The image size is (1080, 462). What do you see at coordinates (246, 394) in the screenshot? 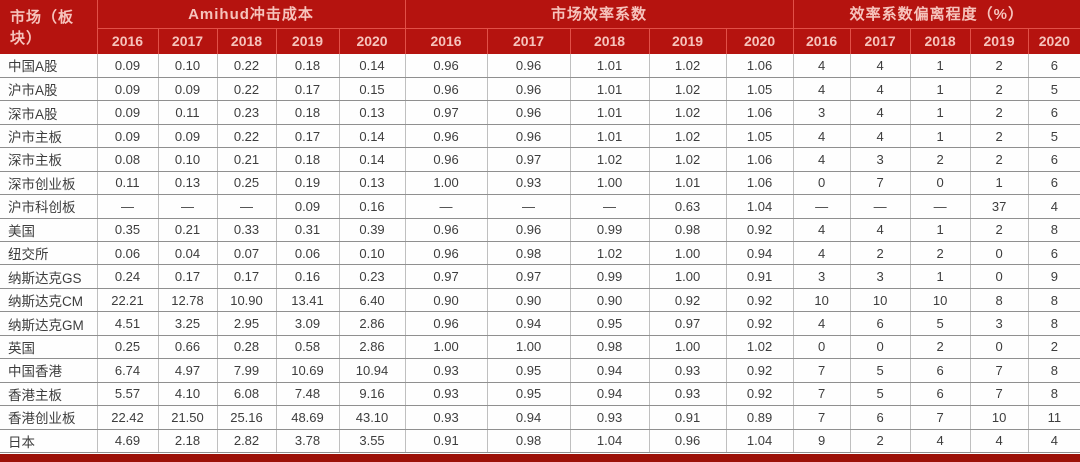
I see `amihud-value-cell: 6.08` at bounding box center [246, 394].